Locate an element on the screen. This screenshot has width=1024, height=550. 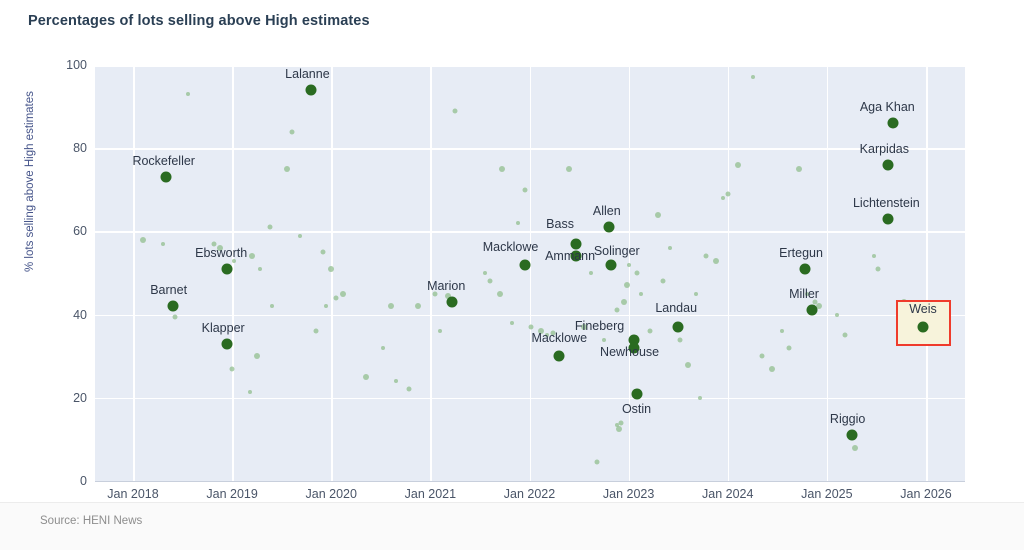
scatter-point-klapper is located at coordinates (227, 344).